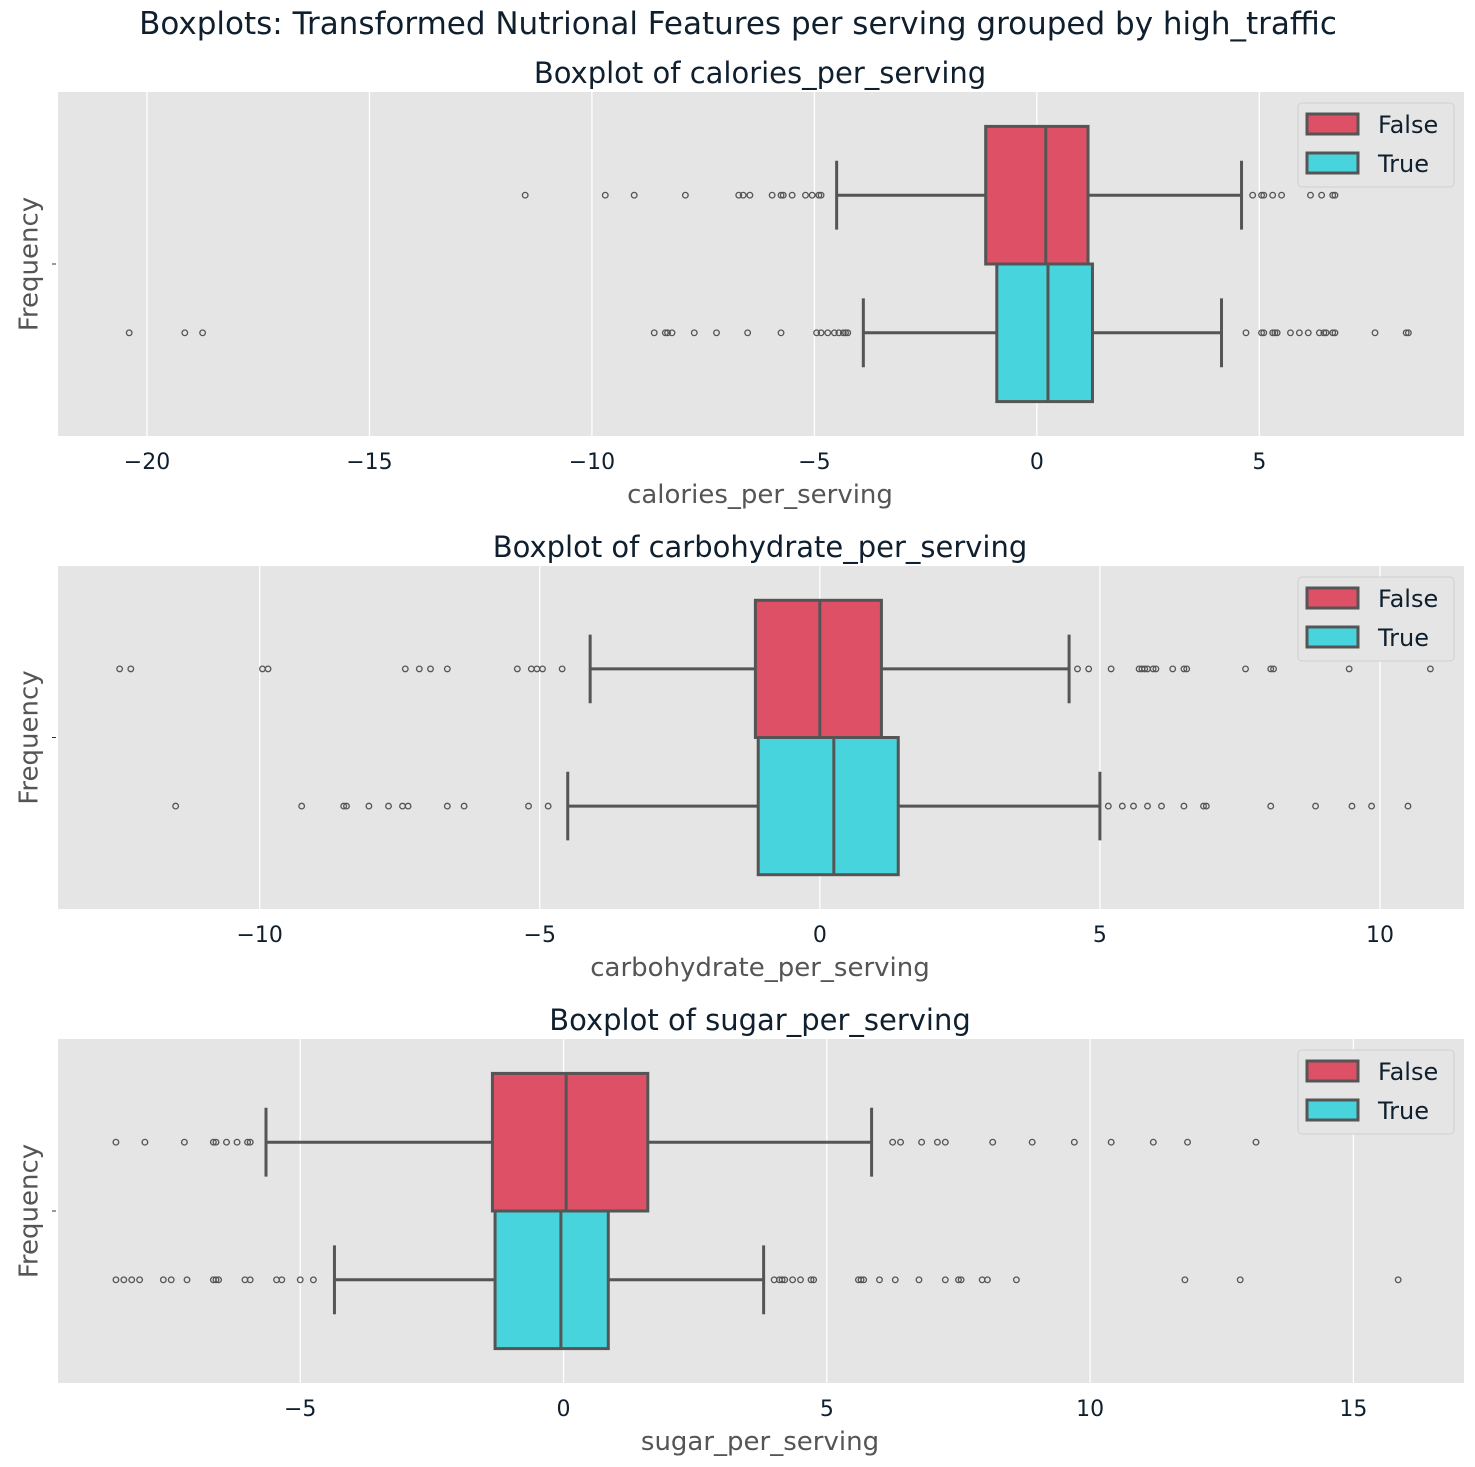 The width and height of the screenshot is (1475, 1467). I want to click on carbohydrate-x-axis-label: carbohydrate_per_serving, so click(760, 968).